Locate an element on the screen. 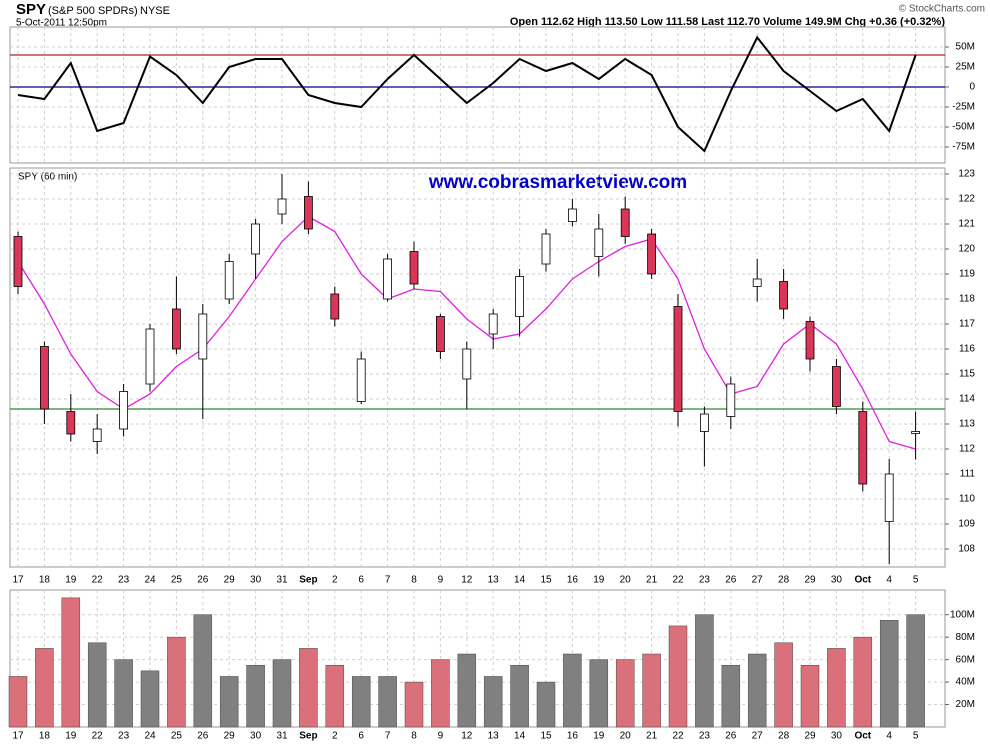  x-tick-label: 8 is located at coordinates (414, 736).